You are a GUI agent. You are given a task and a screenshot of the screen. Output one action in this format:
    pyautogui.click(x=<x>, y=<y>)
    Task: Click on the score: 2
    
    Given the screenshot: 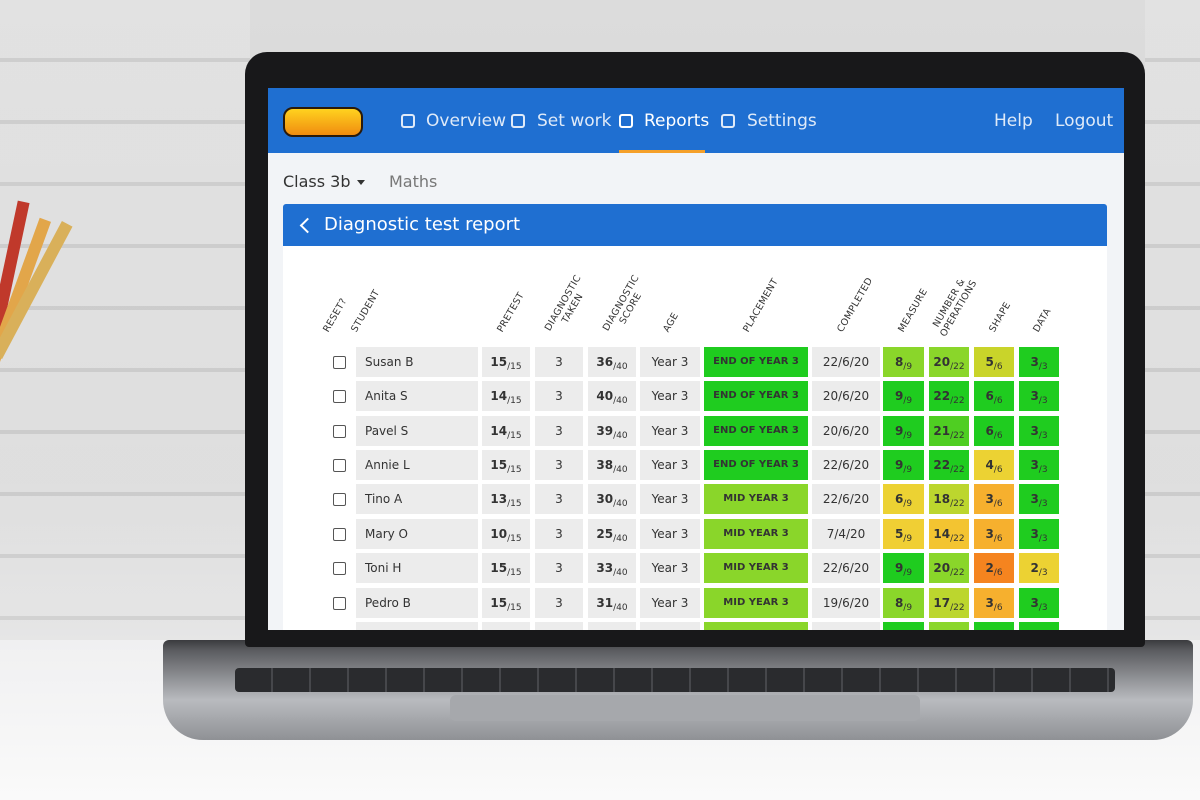 What is the action you would take?
    pyautogui.click(x=989, y=568)
    